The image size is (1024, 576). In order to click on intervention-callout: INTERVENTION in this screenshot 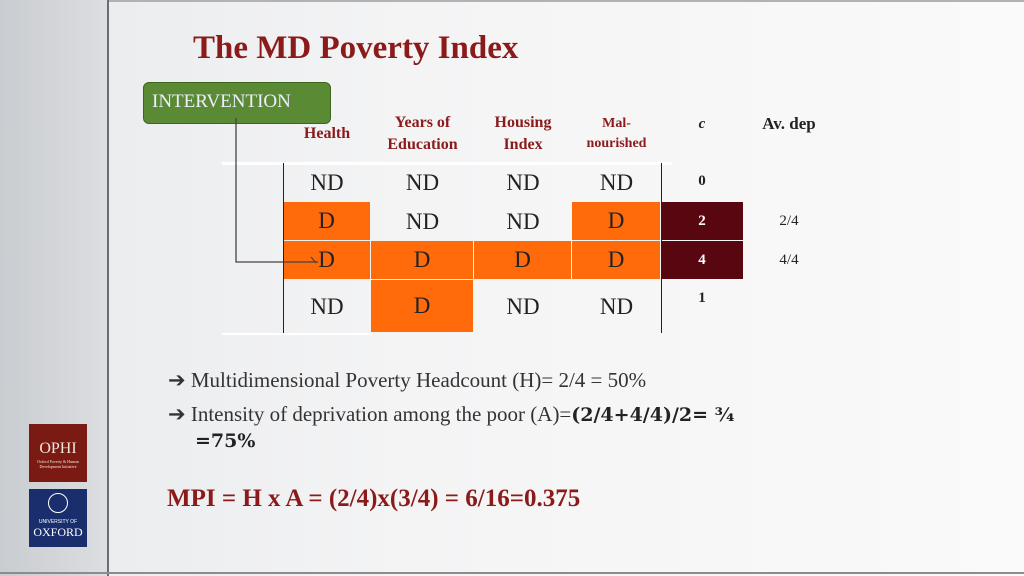, I will do `click(237, 103)`.